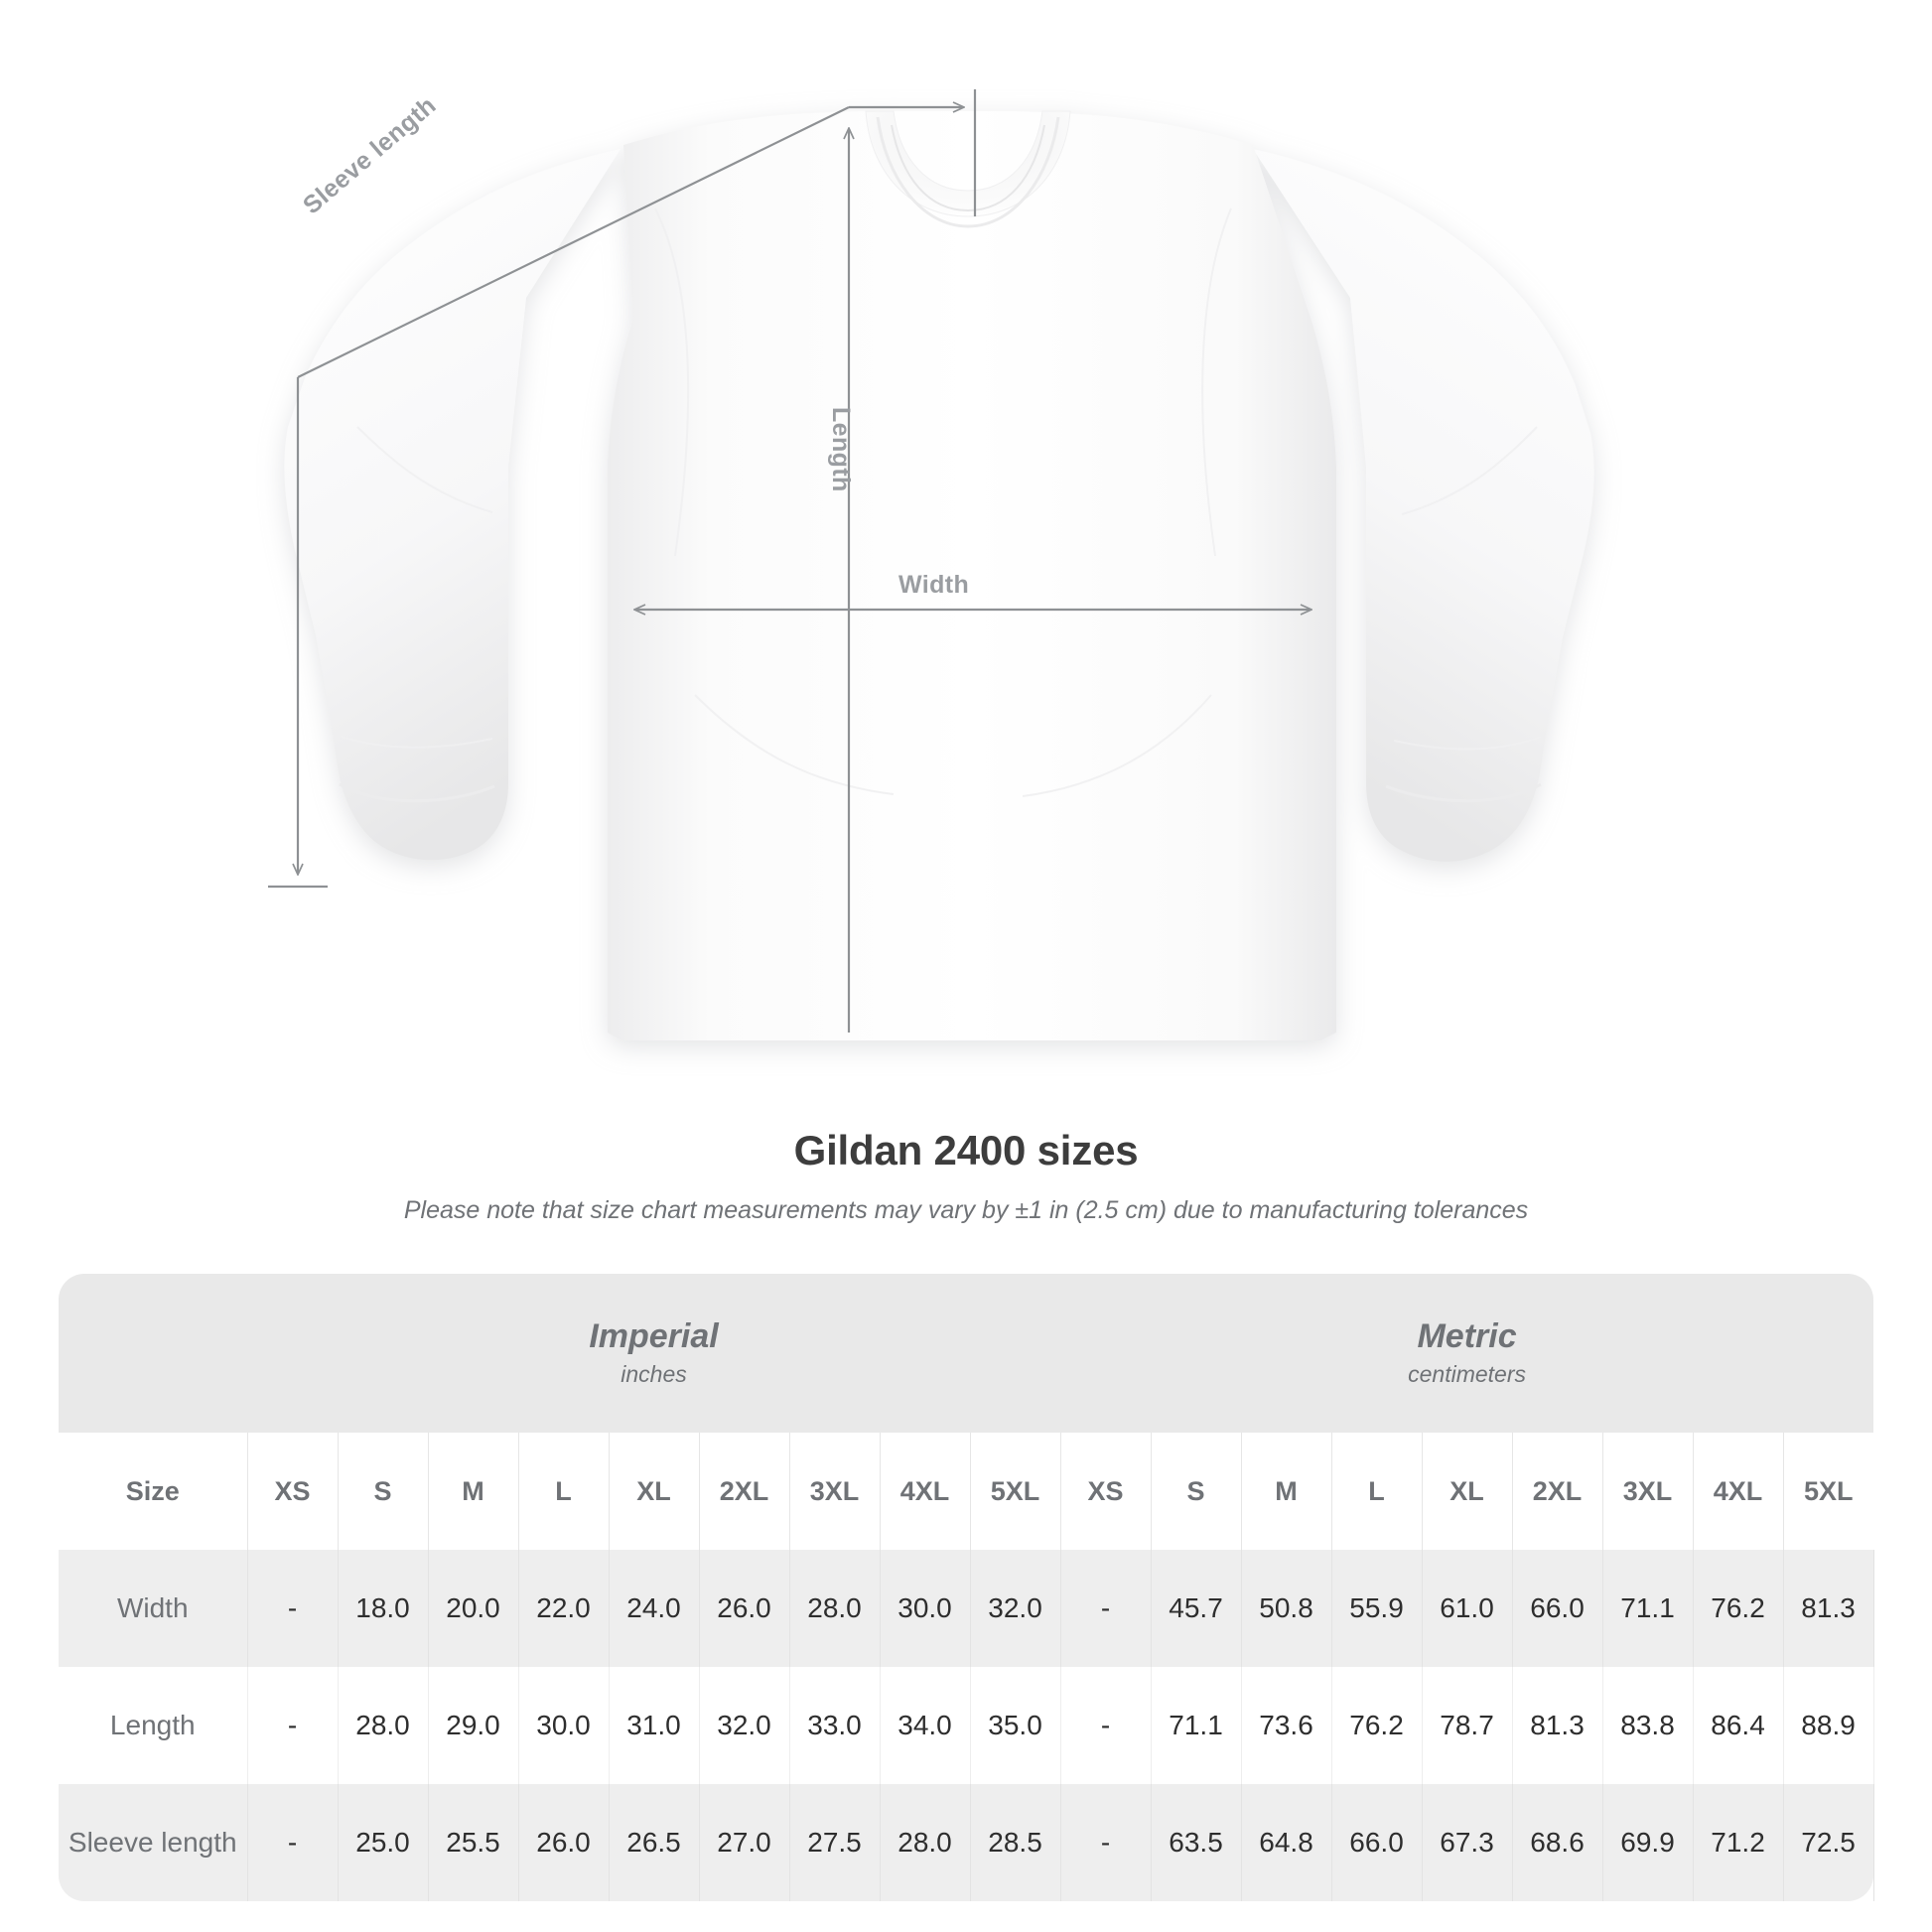 Image resolution: width=1932 pixels, height=1932 pixels. Describe the element at coordinates (474, 1491) in the screenshot. I see `size-header-imperial-m: M` at that location.